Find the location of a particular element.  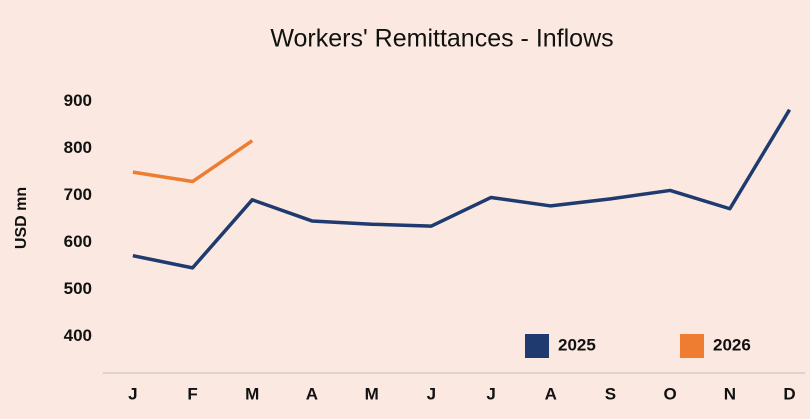

y-tick-label: 800 is located at coordinates (78, 147).